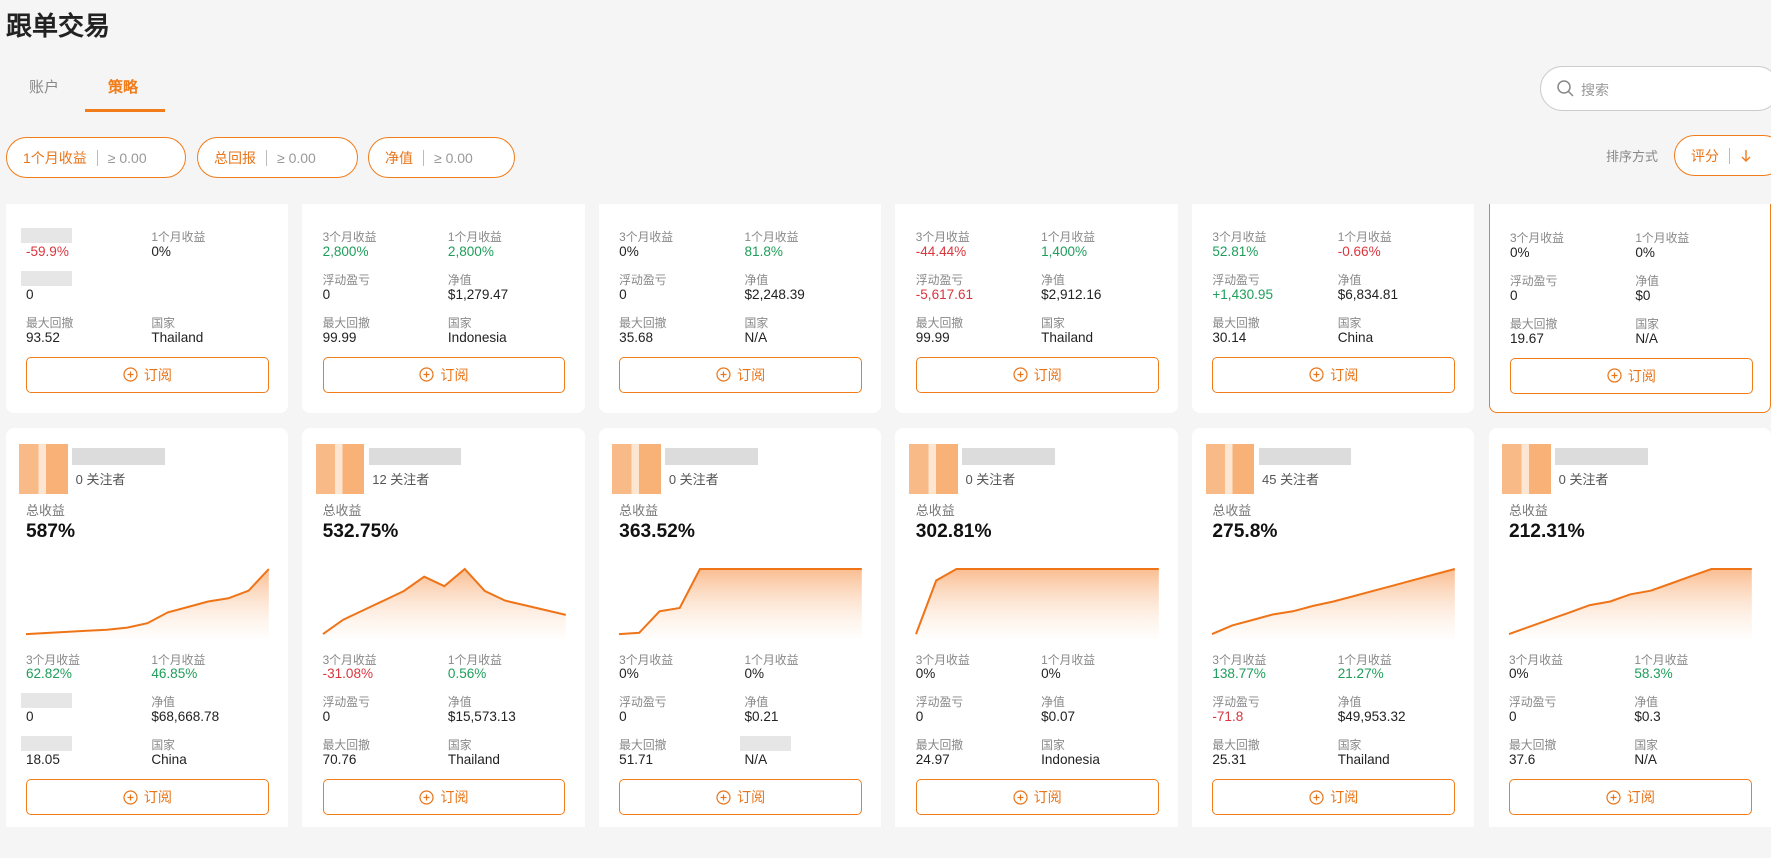  I want to click on stat-value: $49,953.32, so click(1371, 717).